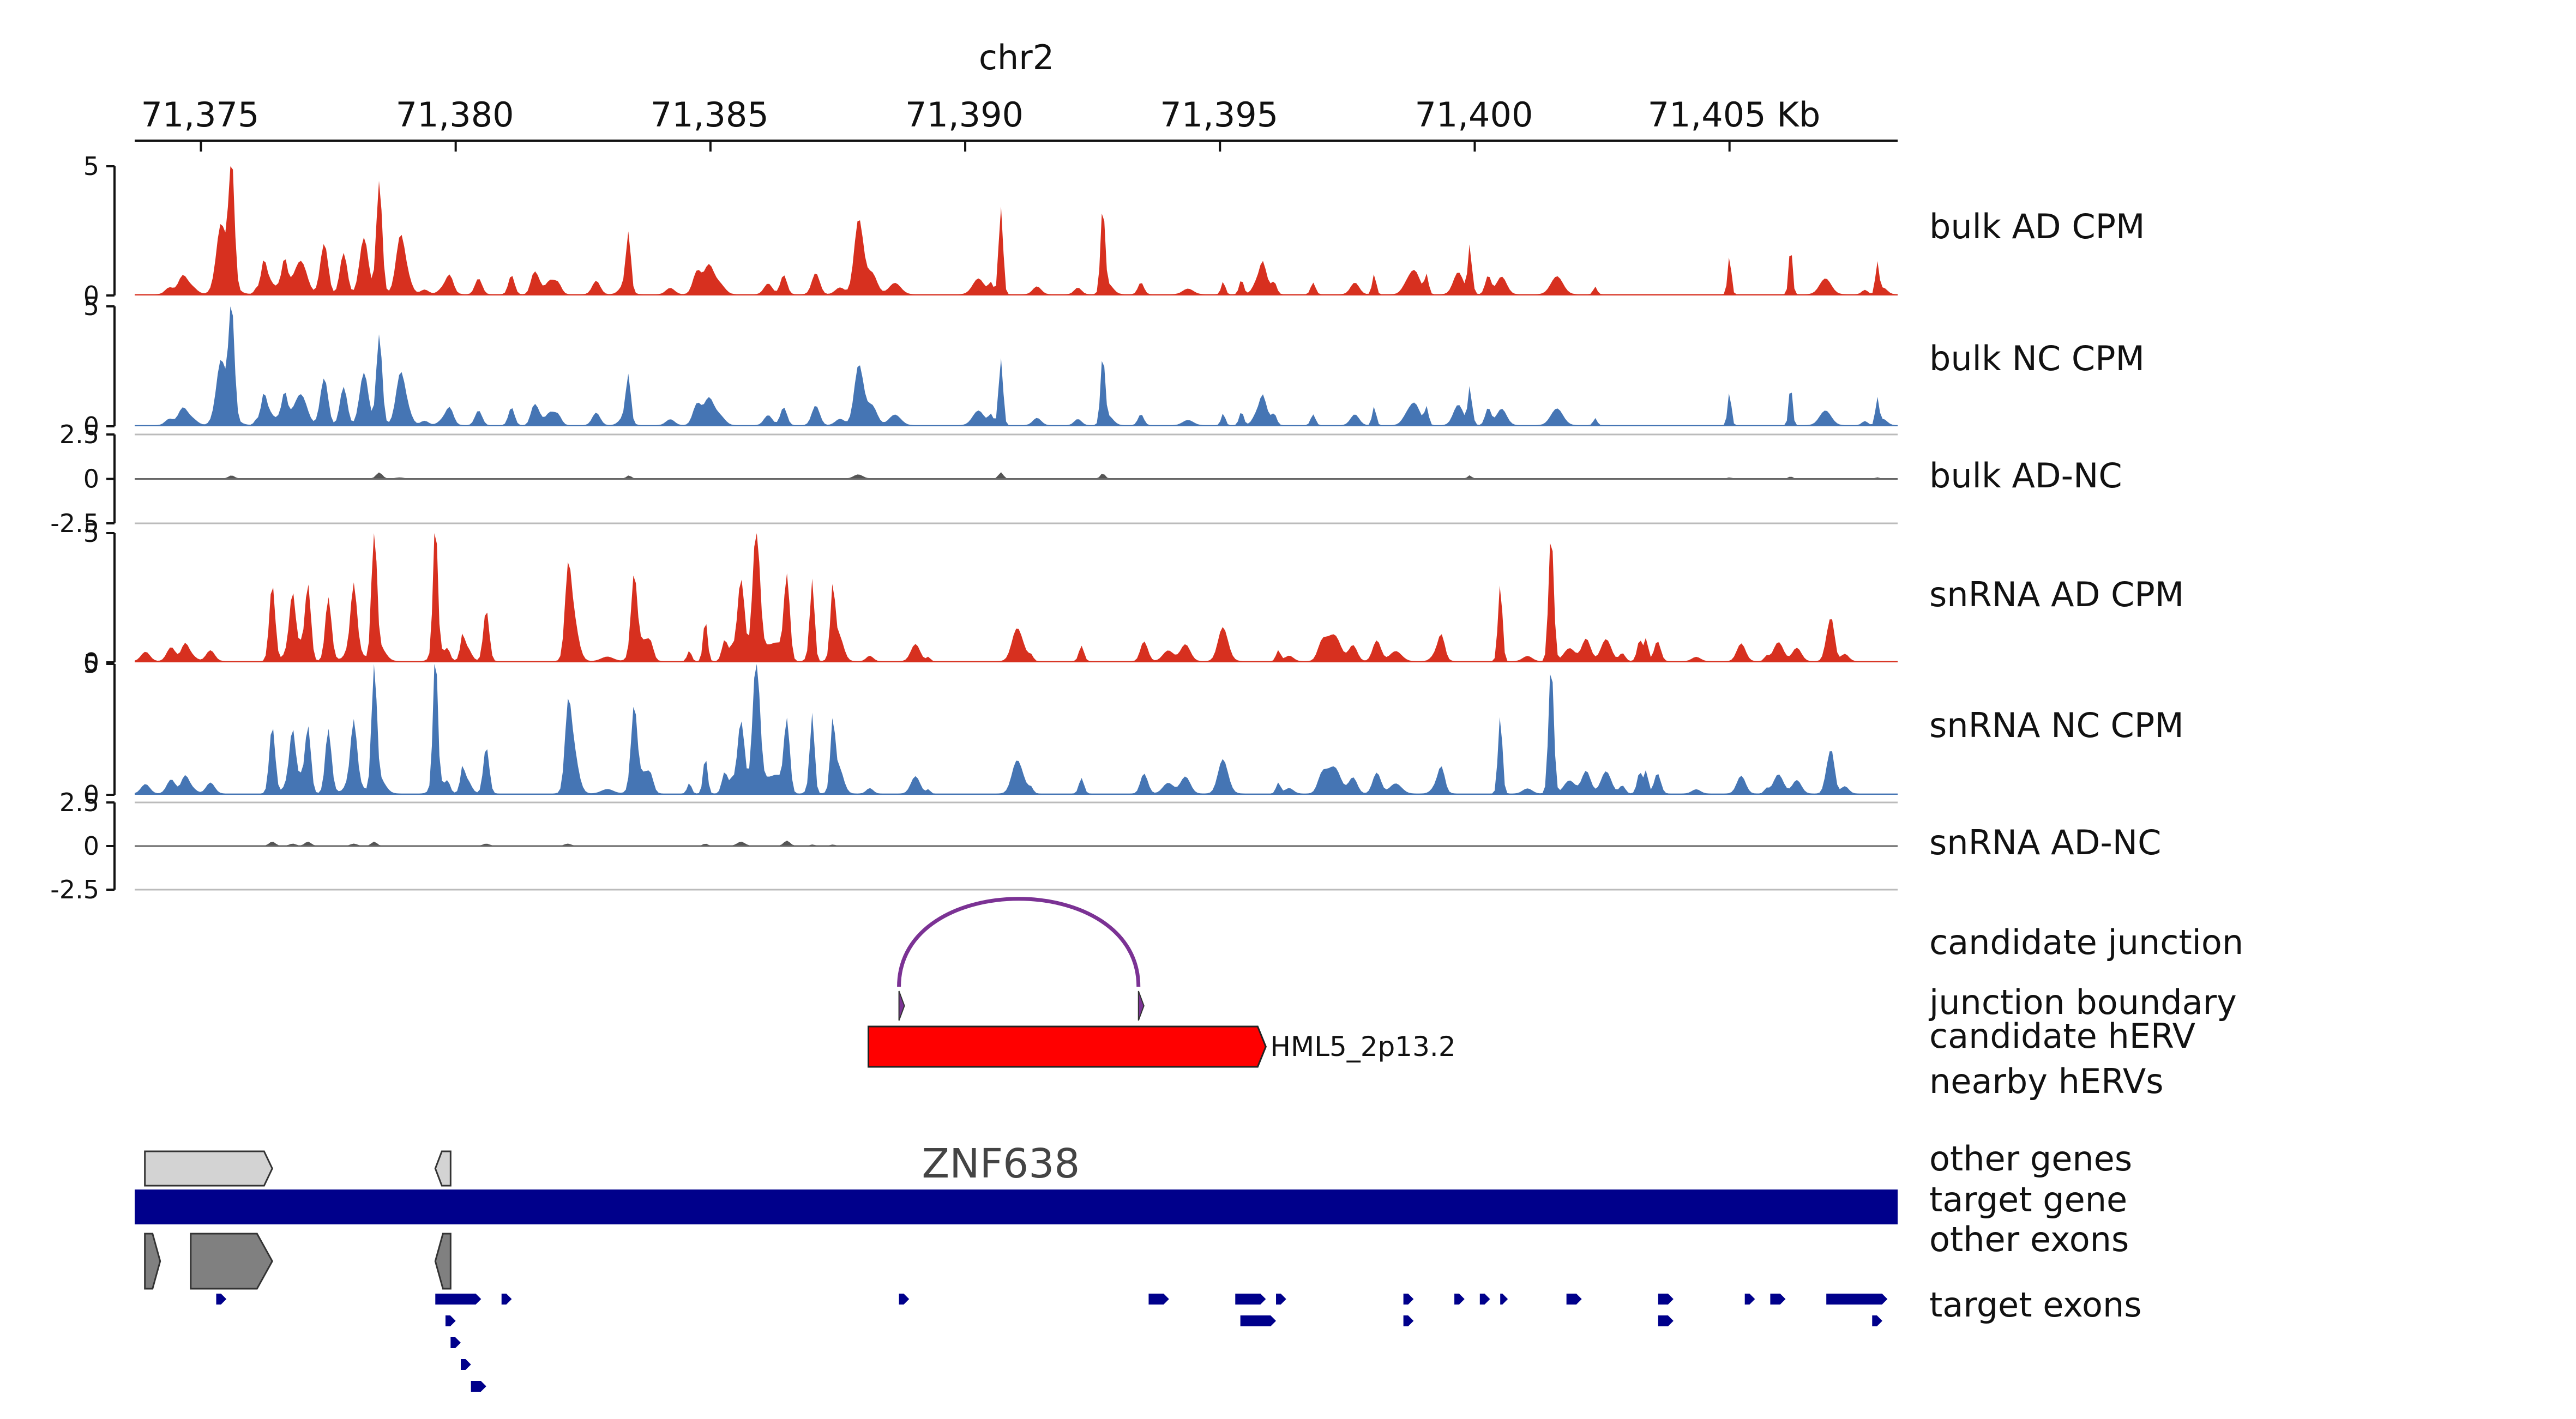 The image size is (2576, 1419). Describe the element at coordinates (455, 115) in the screenshot. I see `coordinate-tick-label: 71,380` at that location.